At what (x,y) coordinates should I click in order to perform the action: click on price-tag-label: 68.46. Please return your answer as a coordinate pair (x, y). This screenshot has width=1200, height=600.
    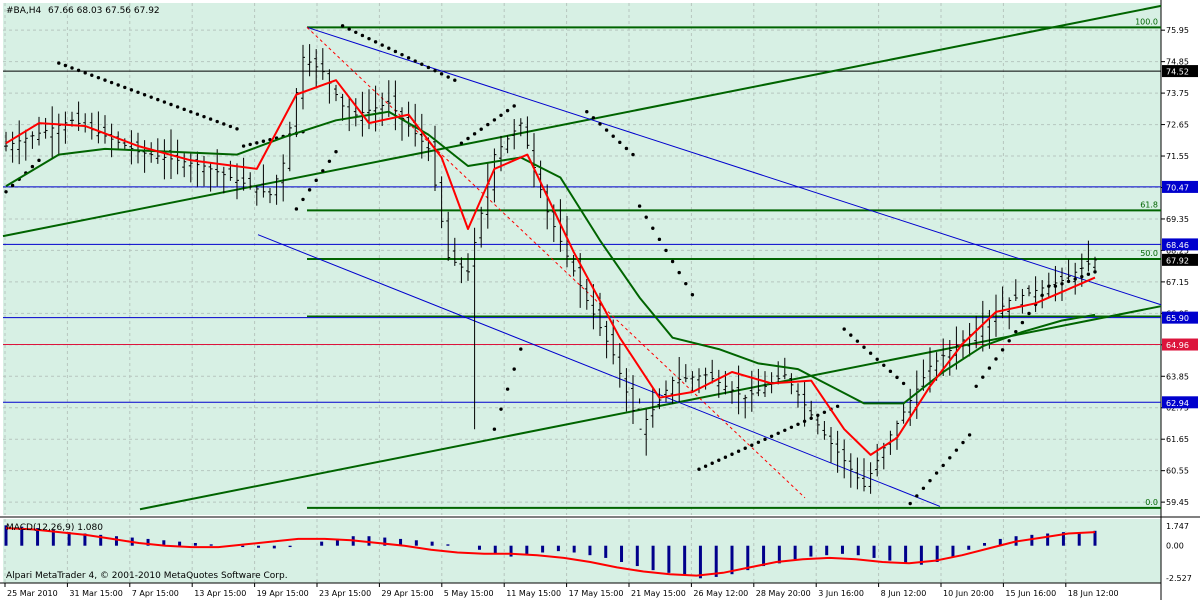
    Looking at the image, I should click on (1177, 245).